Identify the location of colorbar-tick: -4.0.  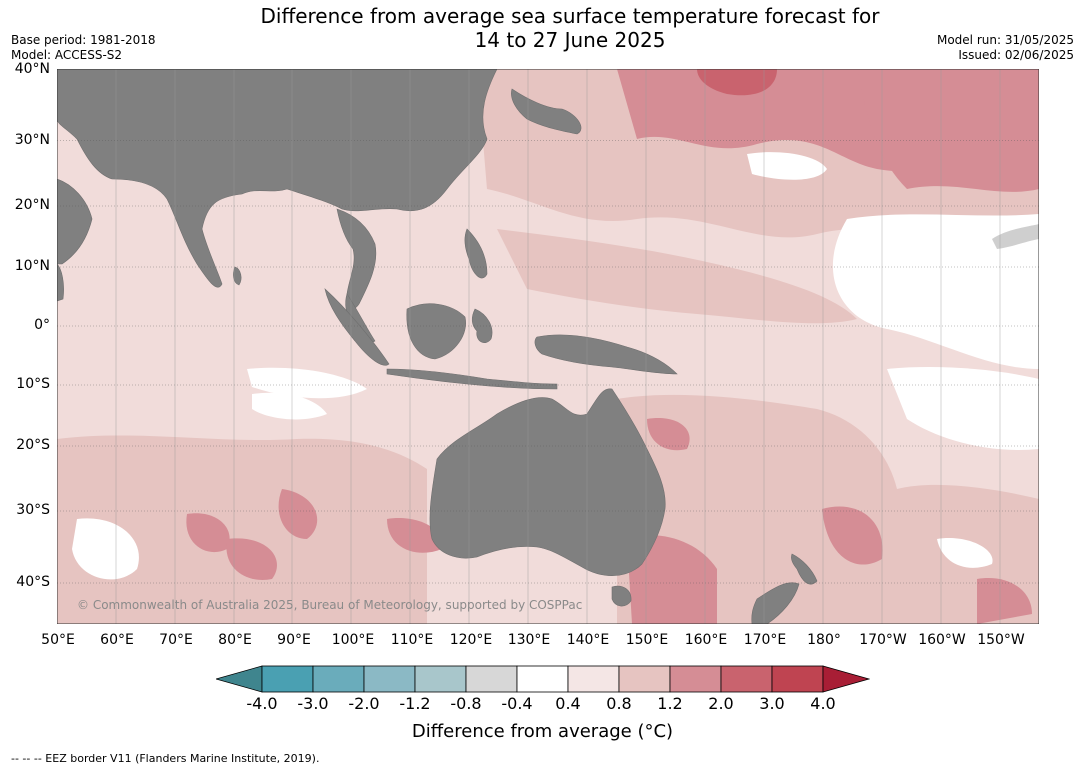
(262, 703).